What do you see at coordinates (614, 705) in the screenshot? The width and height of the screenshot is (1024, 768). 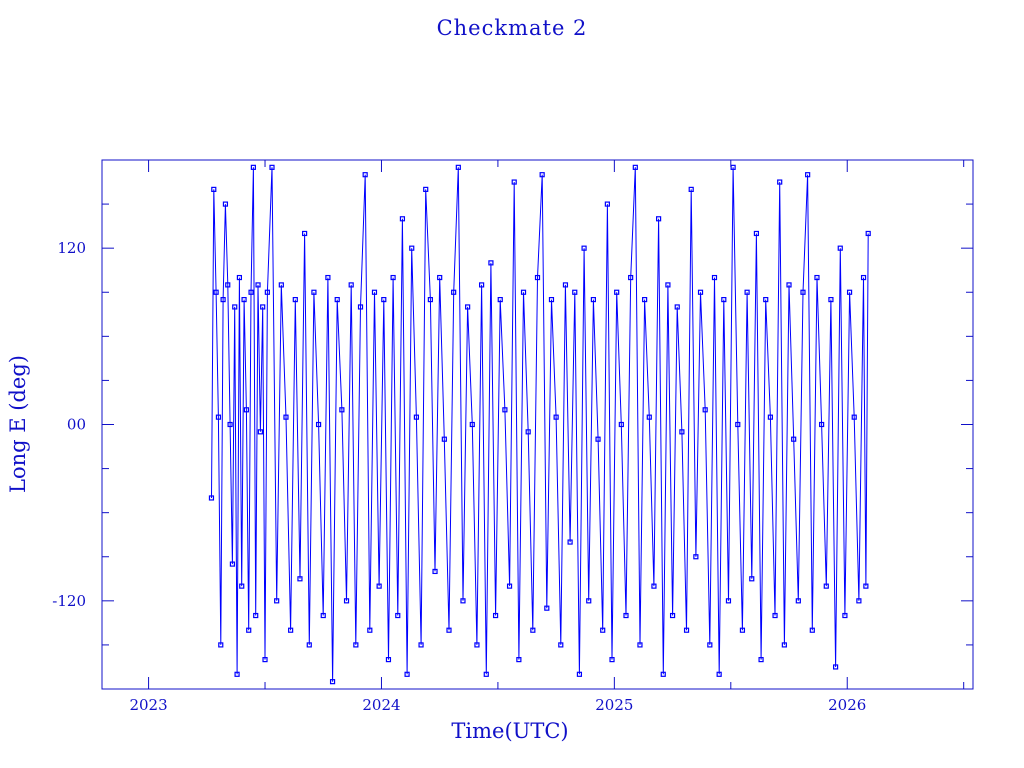 I see `x-tick-label: 2025` at bounding box center [614, 705].